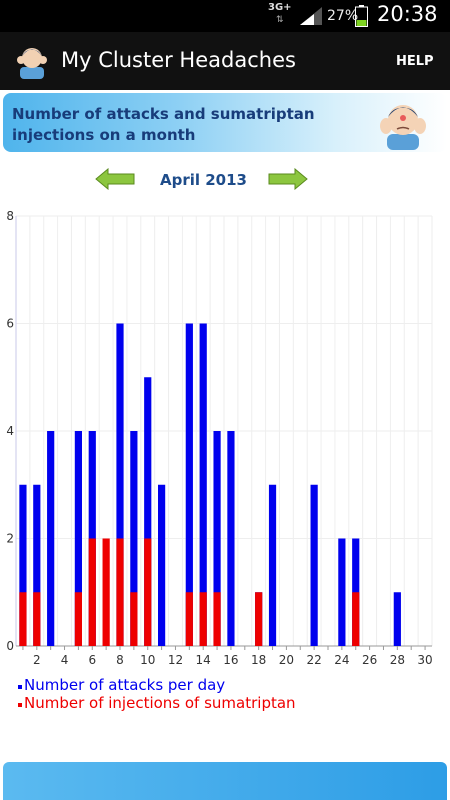  Describe the element at coordinates (20, 687) in the screenshot. I see `legend-swatch-attacks` at that location.